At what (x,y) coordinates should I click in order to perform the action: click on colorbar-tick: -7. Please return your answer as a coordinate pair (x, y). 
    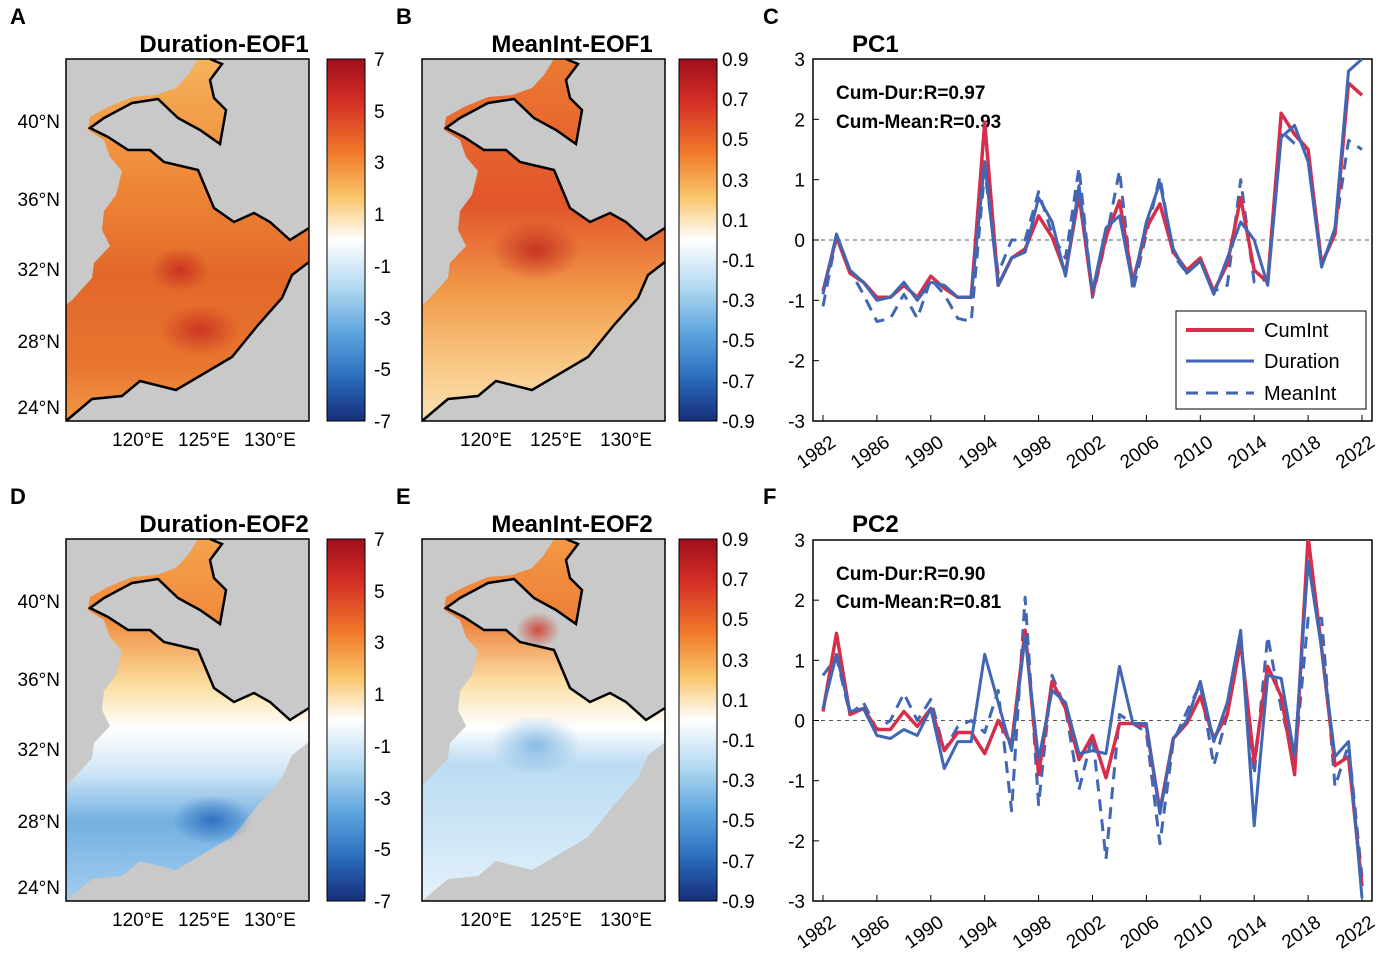
    Looking at the image, I should click on (382, 902).